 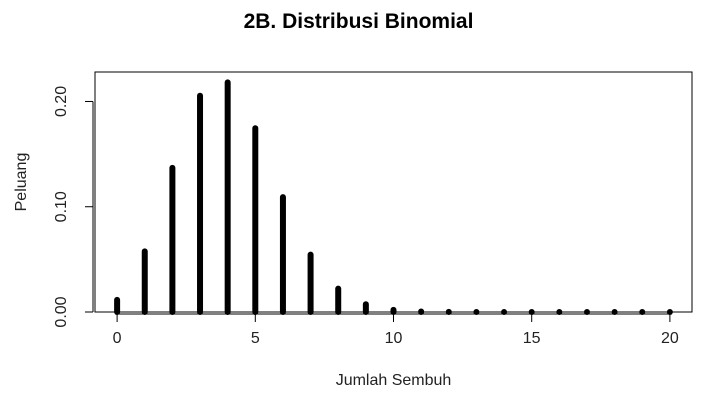 I want to click on y-tick-label-0: 0.00, so click(x=61, y=311).